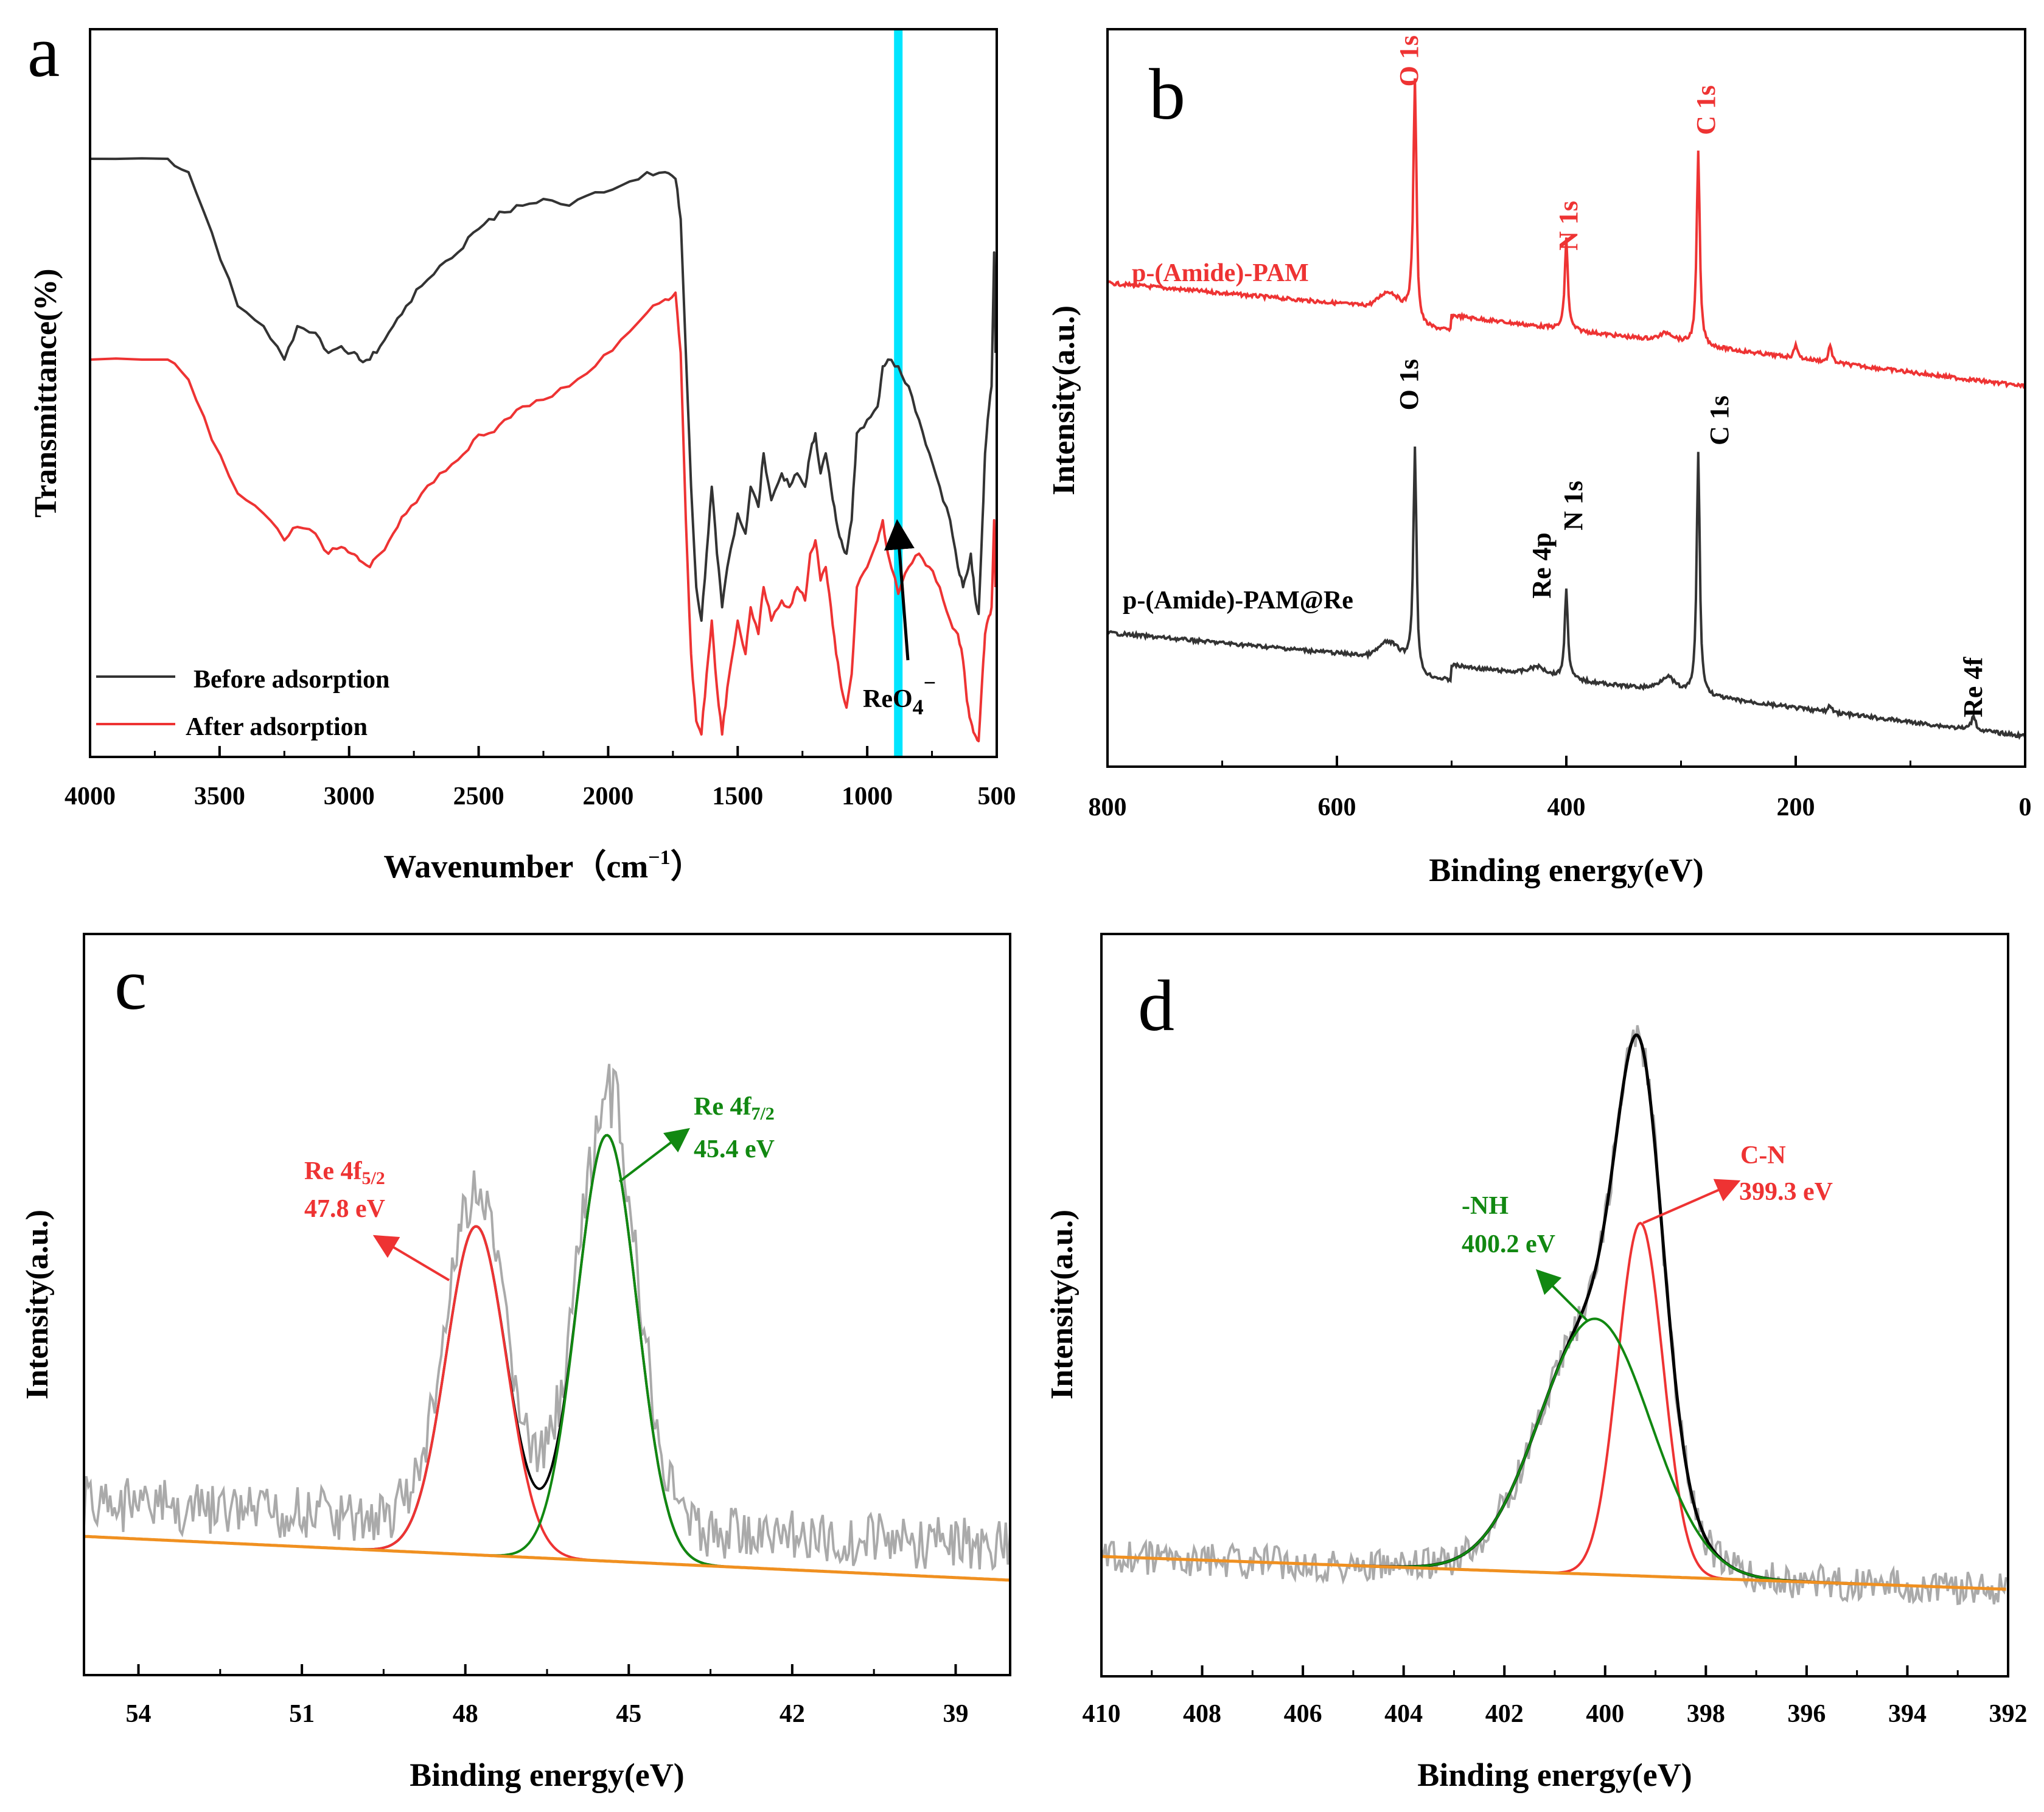 The height and width of the screenshot is (1812, 2044). What do you see at coordinates (737, 796) in the screenshot?
I see `x-tick-label: 1500` at bounding box center [737, 796].